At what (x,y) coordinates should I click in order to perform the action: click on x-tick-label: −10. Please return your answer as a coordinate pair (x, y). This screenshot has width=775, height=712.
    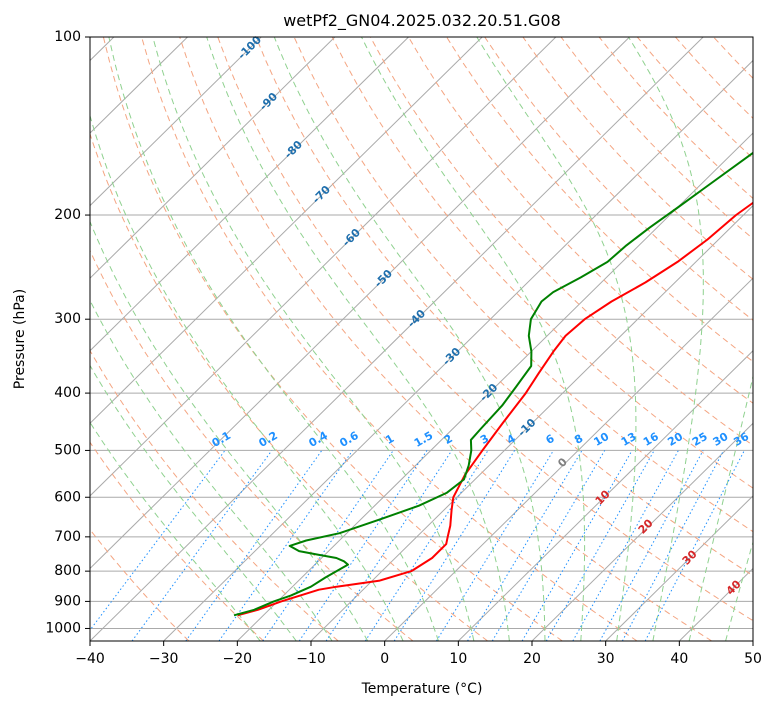
    Looking at the image, I should click on (311, 659).